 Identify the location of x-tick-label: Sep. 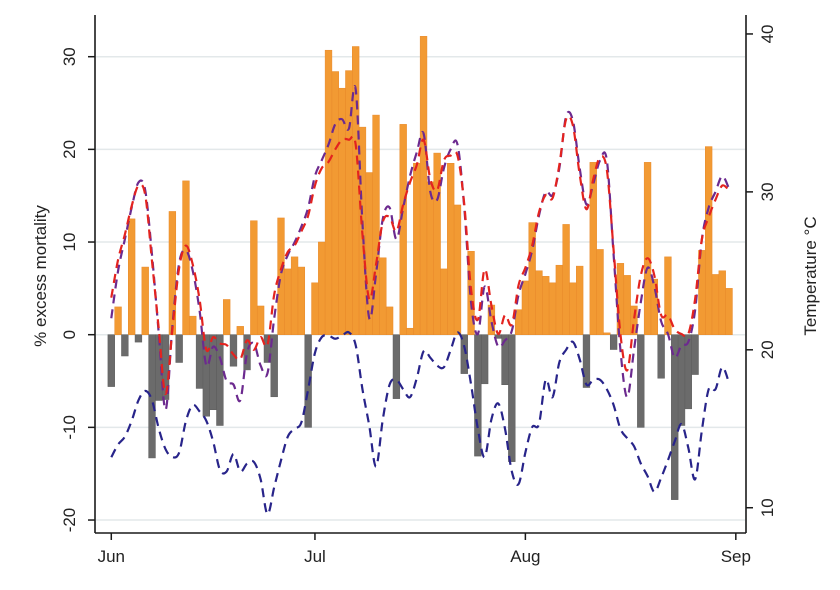
(736, 556).